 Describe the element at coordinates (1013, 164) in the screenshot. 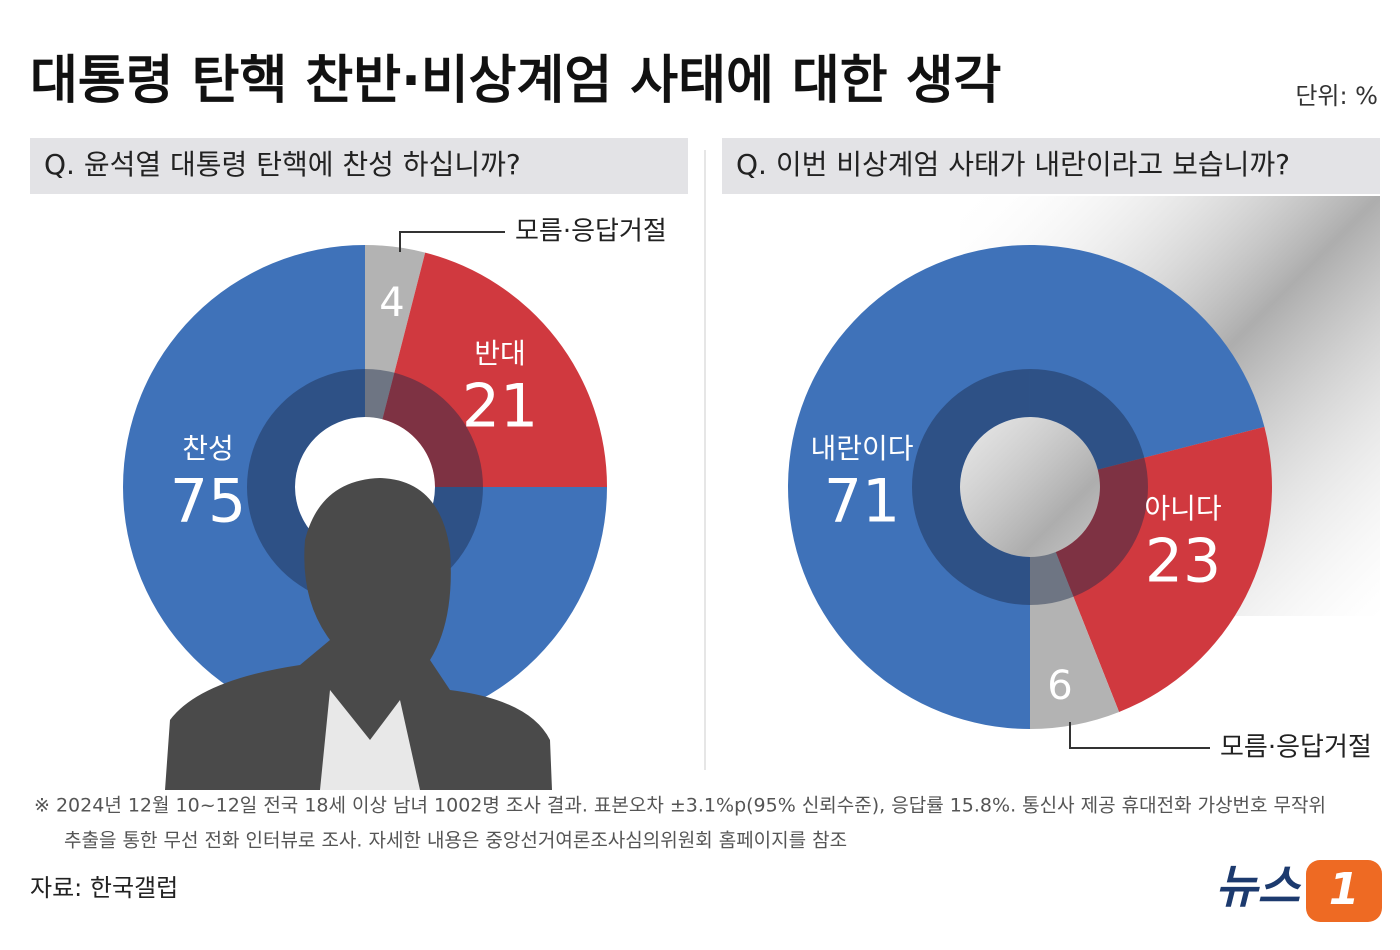

I see `question: Q. 이번 비상계엄 사태가 내란이라고 보습니까?` at that location.